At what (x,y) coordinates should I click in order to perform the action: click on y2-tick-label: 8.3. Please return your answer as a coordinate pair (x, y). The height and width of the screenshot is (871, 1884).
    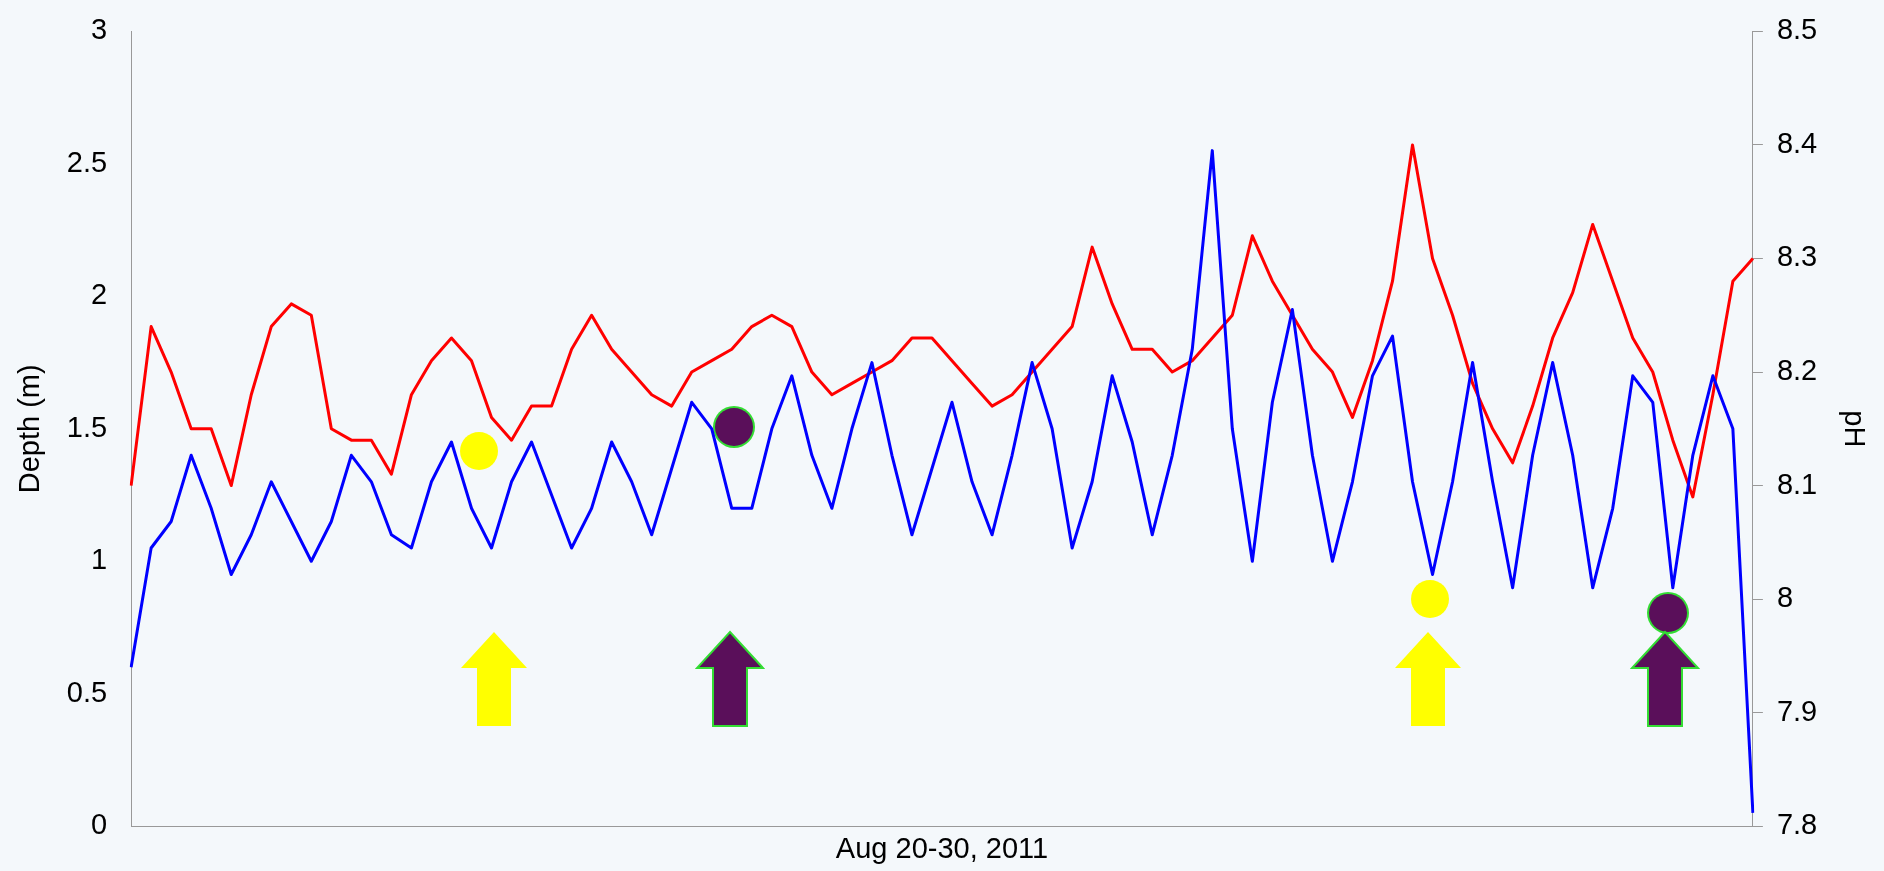
    Looking at the image, I should click on (1797, 256).